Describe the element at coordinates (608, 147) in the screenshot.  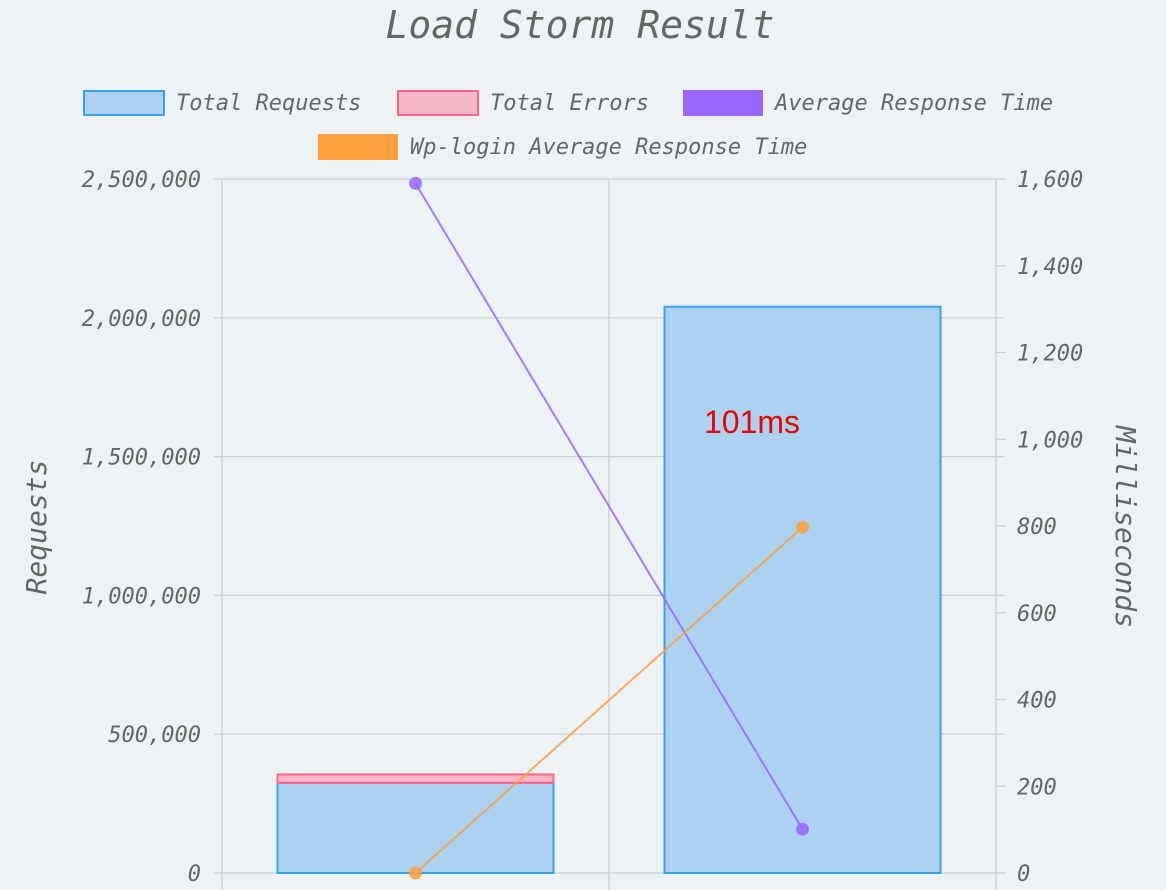
I see `legend-label-wp-login-average-response-time: Wp-login Average Response Time` at that location.